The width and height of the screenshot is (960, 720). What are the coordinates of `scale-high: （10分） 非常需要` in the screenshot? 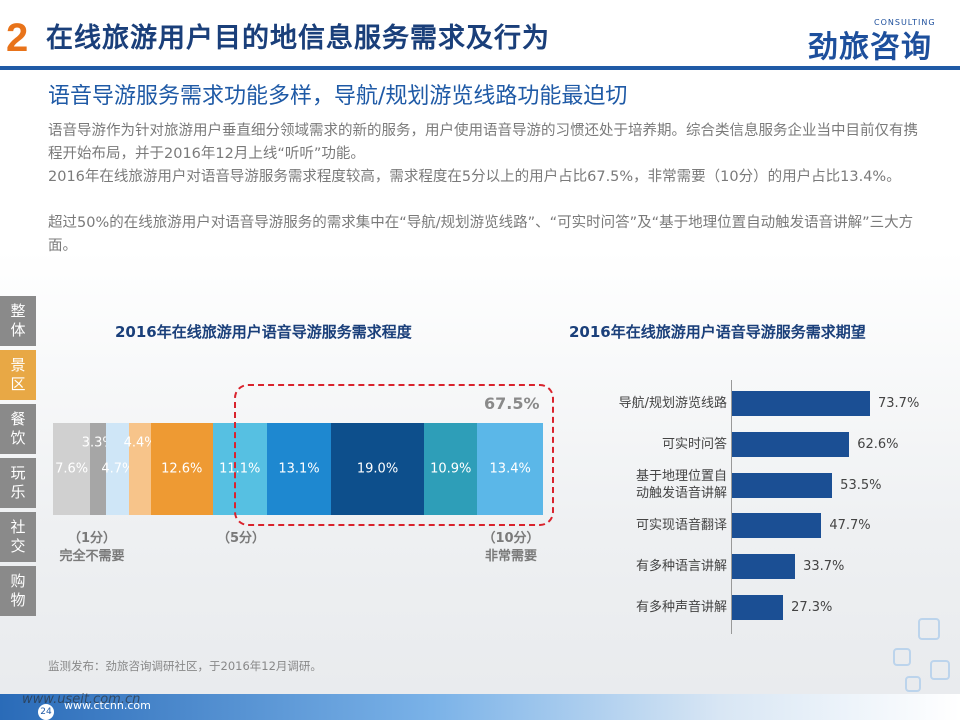 It's located at (511, 548).